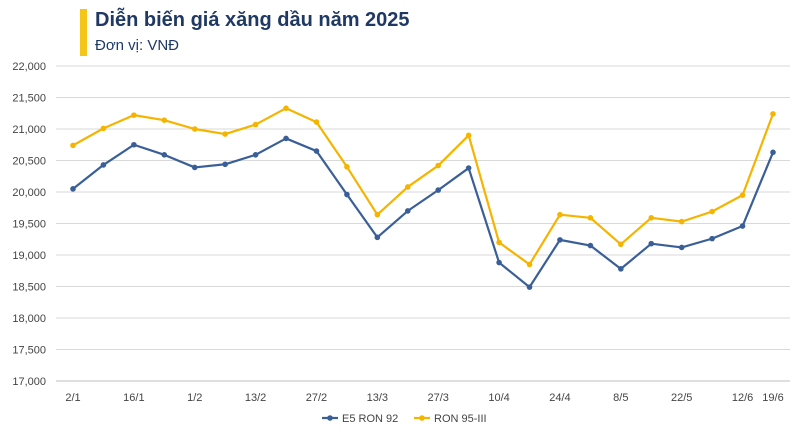  Describe the element at coordinates (72, 398) in the screenshot. I see `x-tick-label: 2/1` at that location.